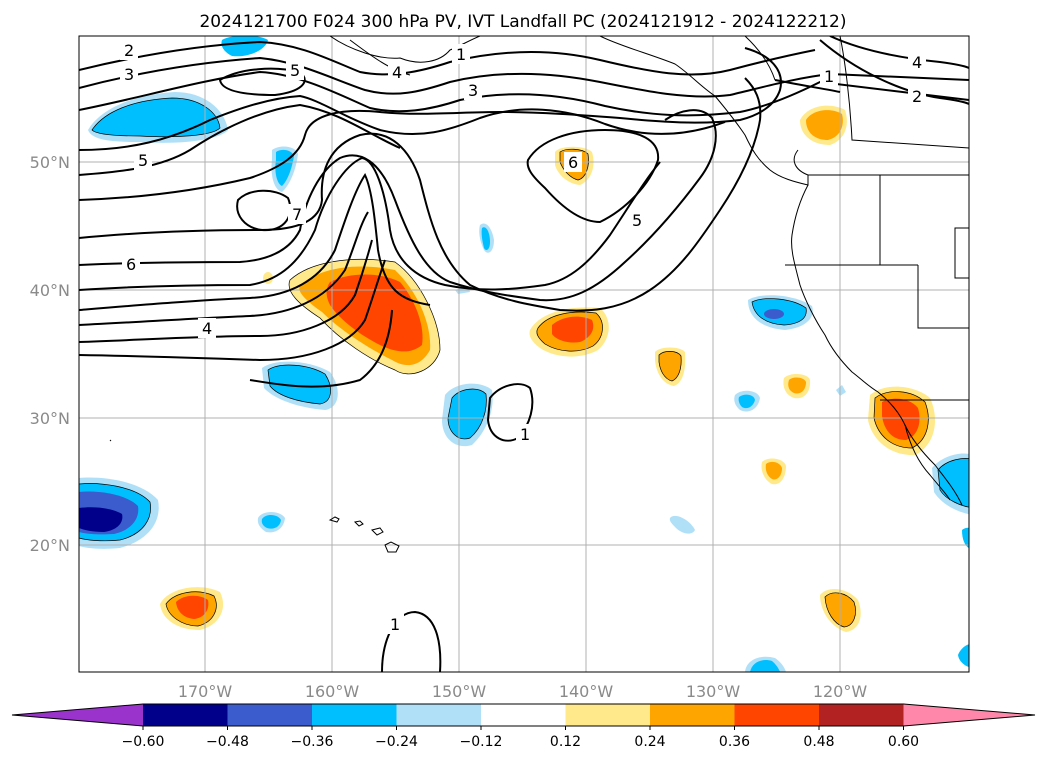 The width and height of the screenshot is (1047, 765). What do you see at coordinates (818, 742) in the screenshot?
I see `colorbar-tick-label: 0.48` at bounding box center [818, 742].